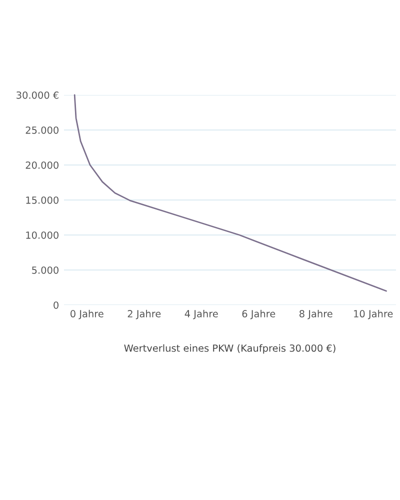  What do you see at coordinates (42, 165) in the screenshot?
I see `y-tick-label: 20.000` at bounding box center [42, 165].